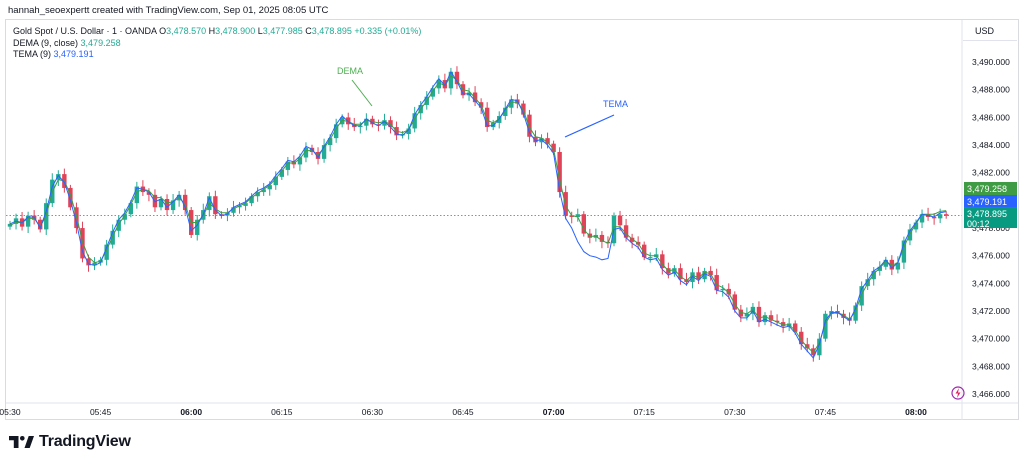 The width and height of the screenshot is (1024, 465). Describe the element at coordinates (735, 412) in the screenshot. I see `x-tick-label: 07:30` at that location.